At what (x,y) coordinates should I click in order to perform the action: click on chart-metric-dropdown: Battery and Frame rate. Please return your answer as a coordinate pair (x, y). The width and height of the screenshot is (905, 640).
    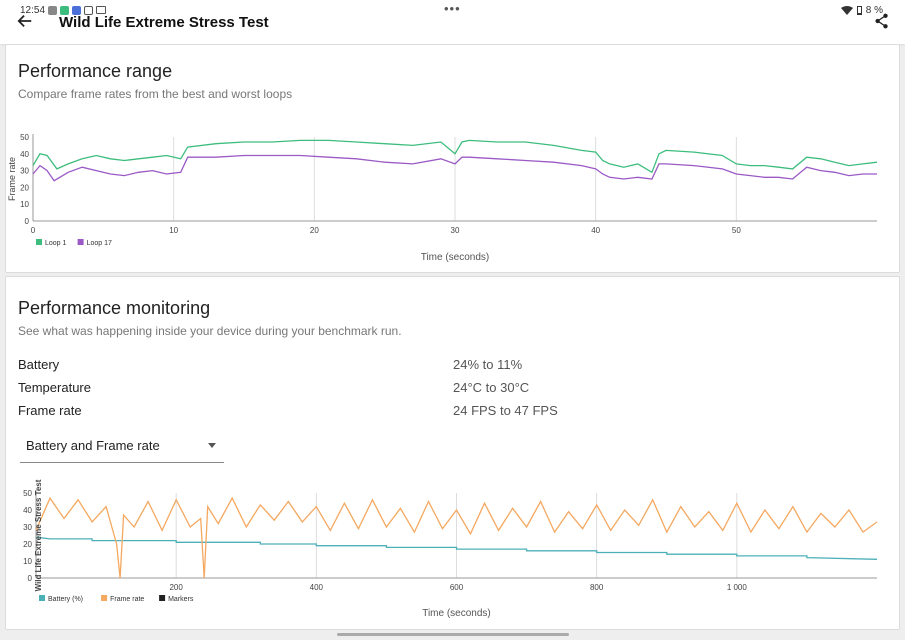
    Looking at the image, I should click on (122, 447).